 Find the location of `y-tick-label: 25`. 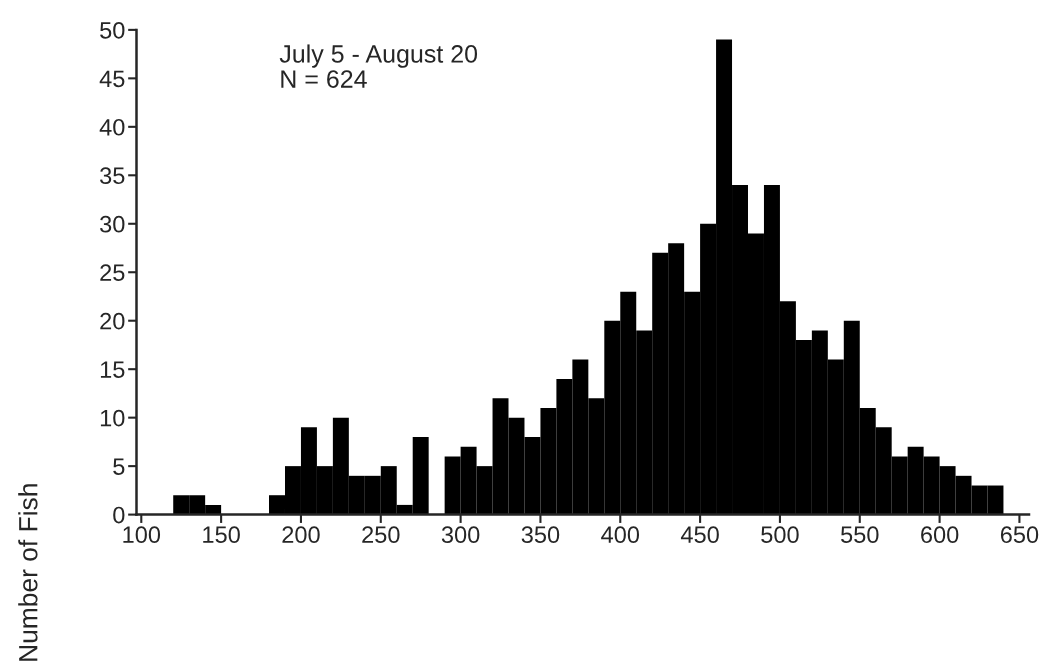

y-tick-label: 25 is located at coordinates (112, 273).